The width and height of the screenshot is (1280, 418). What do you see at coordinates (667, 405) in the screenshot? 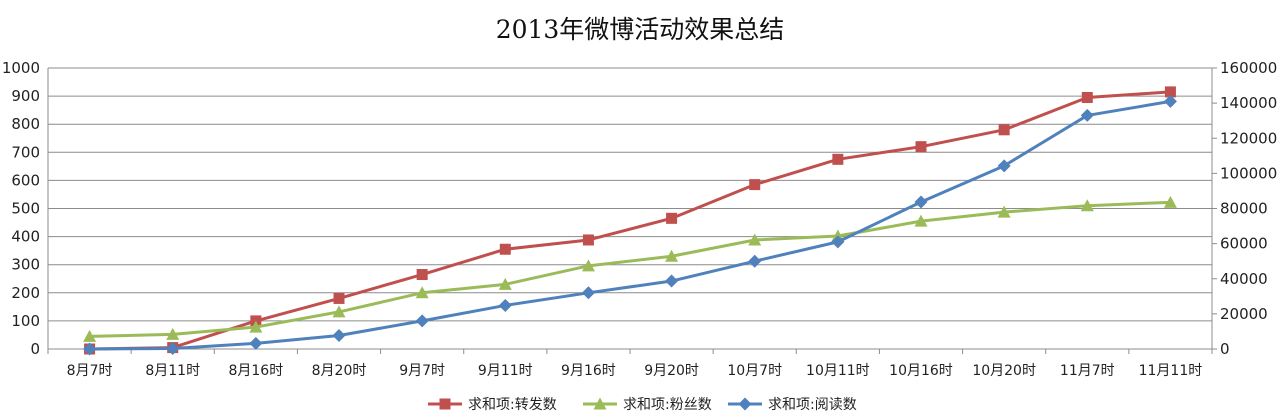
I see `legend-label: 求和项:粉丝数` at bounding box center [667, 405].